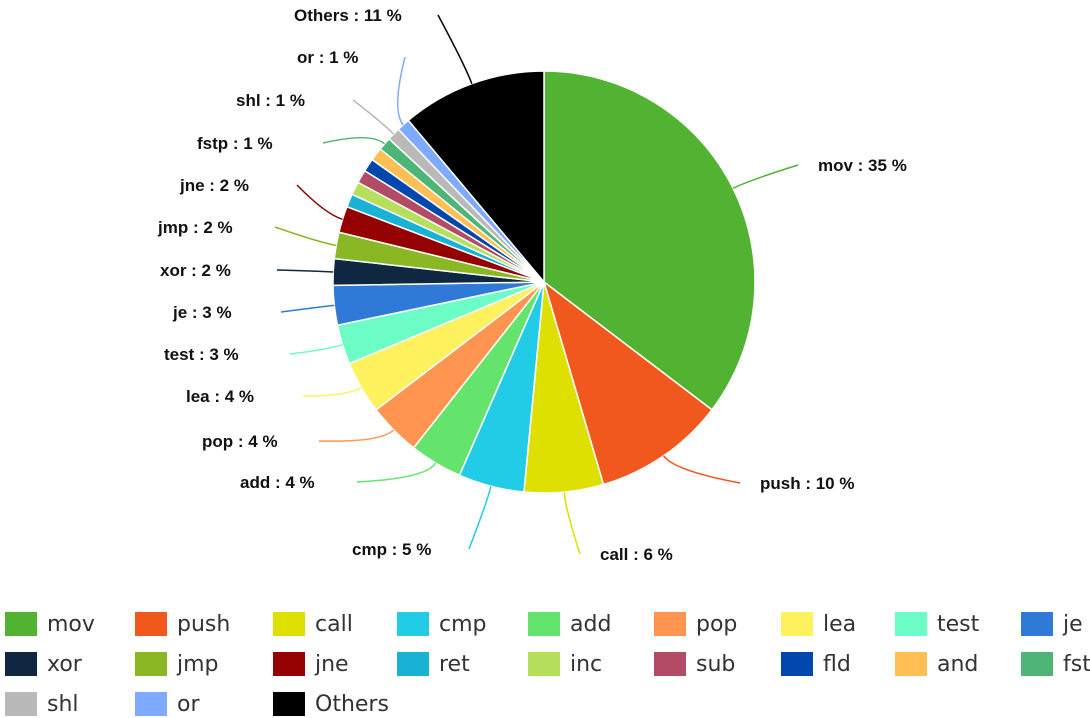  I want to click on legend-label: pop, so click(717, 624).